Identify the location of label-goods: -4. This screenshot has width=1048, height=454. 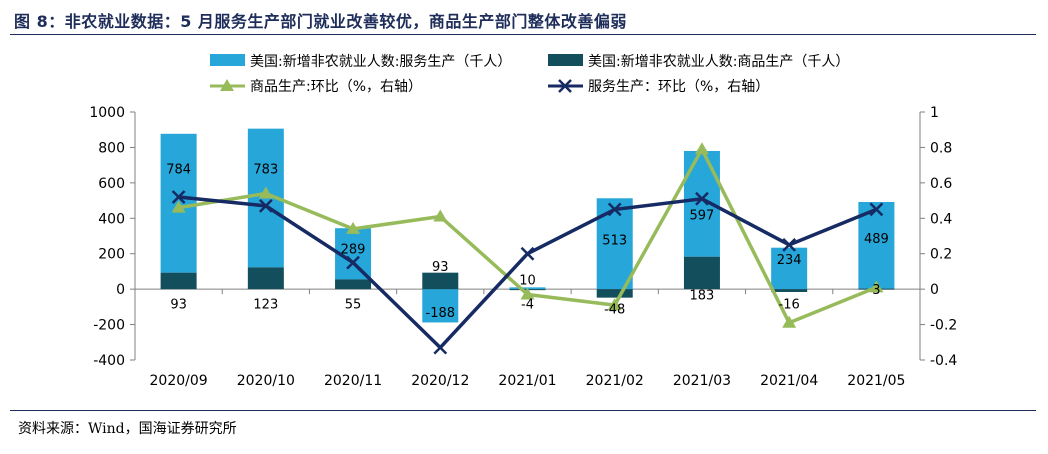
(527, 304).